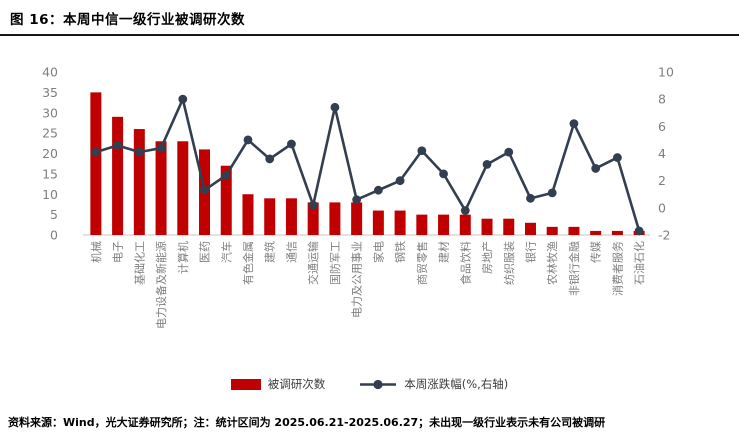 This screenshot has width=739, height=436. What do you see at coordinates (183, 257) in the screenshot?
I see `x-axis-category-label: 计算机` at bounding box center [183, 257].